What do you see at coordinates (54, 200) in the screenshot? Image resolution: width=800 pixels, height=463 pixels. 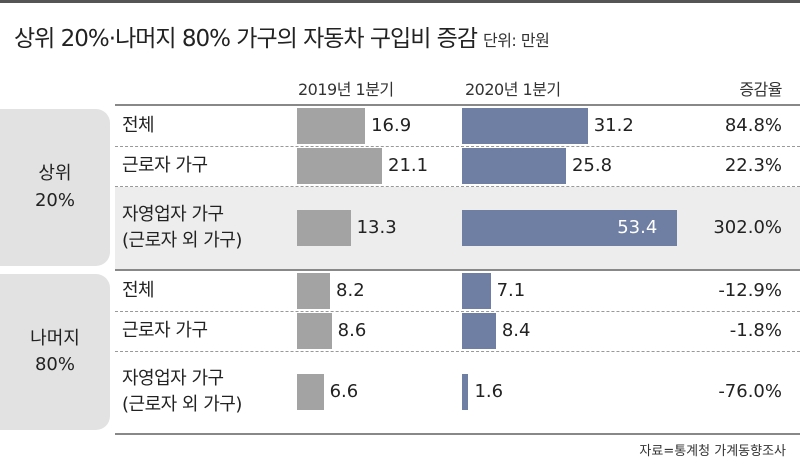 I see `group-name-line: 20%` at bounding box center [54, 200].